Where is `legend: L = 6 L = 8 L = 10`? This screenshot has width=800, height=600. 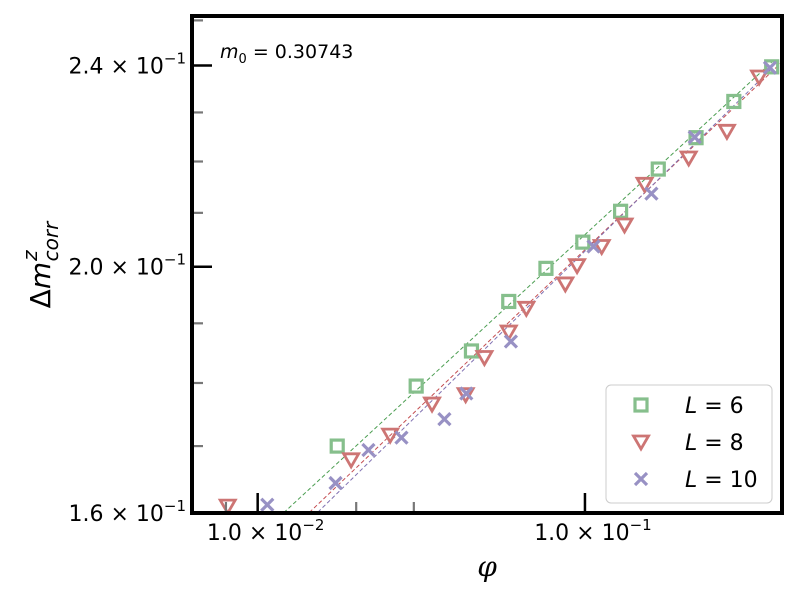
legend: L = 6 L = 8 L = 10 is located at coordinates (689, 444).